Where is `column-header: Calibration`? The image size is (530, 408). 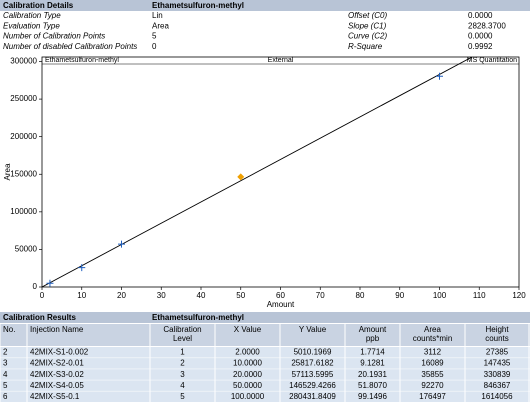 column-header: Calibration is located at coordinates (182, 329).